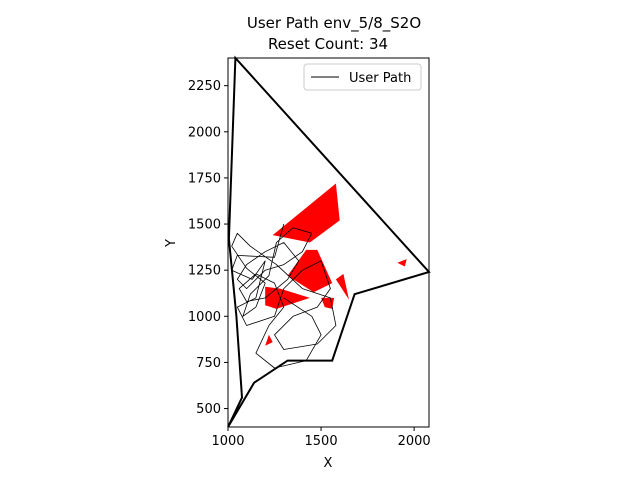 This screenshot has height=480, width=640. What do you see at coordinates (208, 248) in the screenshot?
I see `y-axis: 500 750 1000 1250 1500 1750 2000 2250` at bounding box center [208, 248].